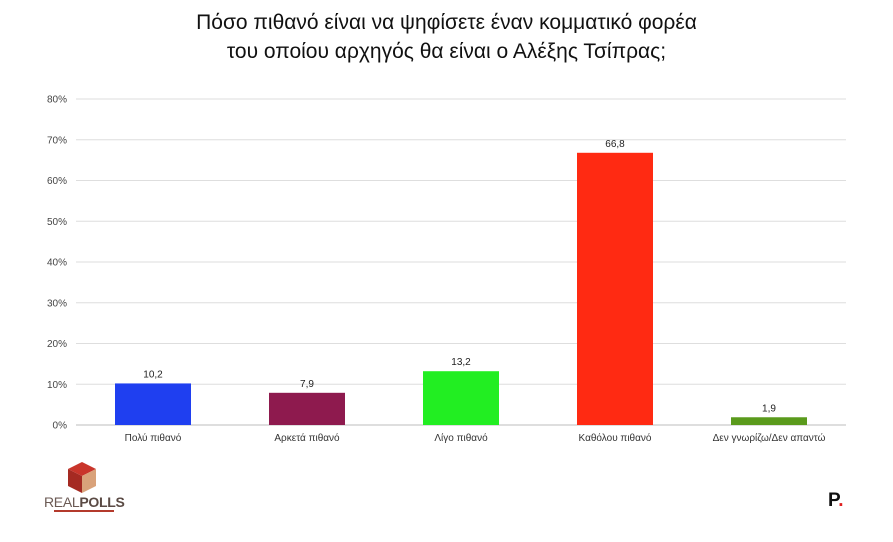  Describe the element at coordinates (307, 438) in the screenshot. I see `x-tick-label: Αρκετά πιθανό` at that location.